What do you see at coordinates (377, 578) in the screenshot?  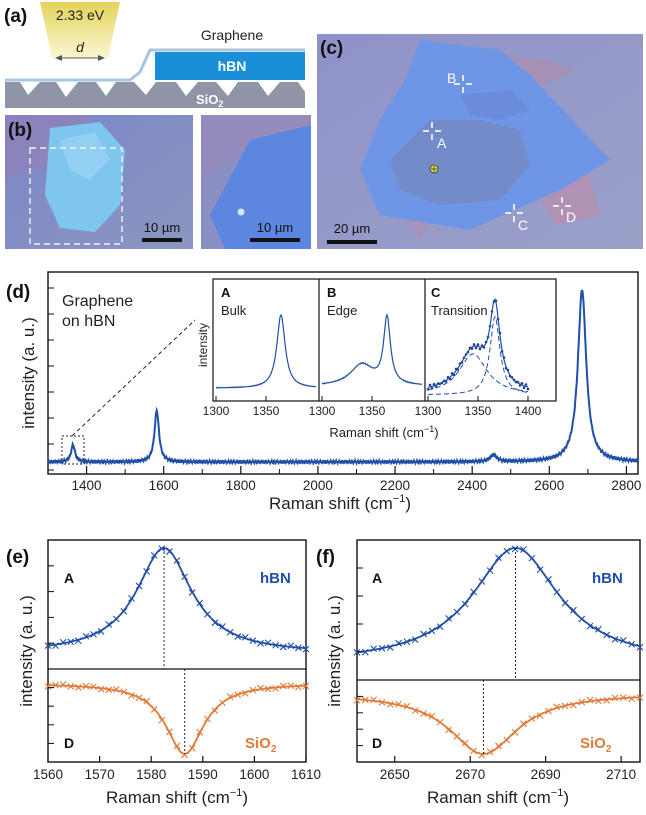 I see `plot-f-top-letter: A` at bounding box center [377, 578].